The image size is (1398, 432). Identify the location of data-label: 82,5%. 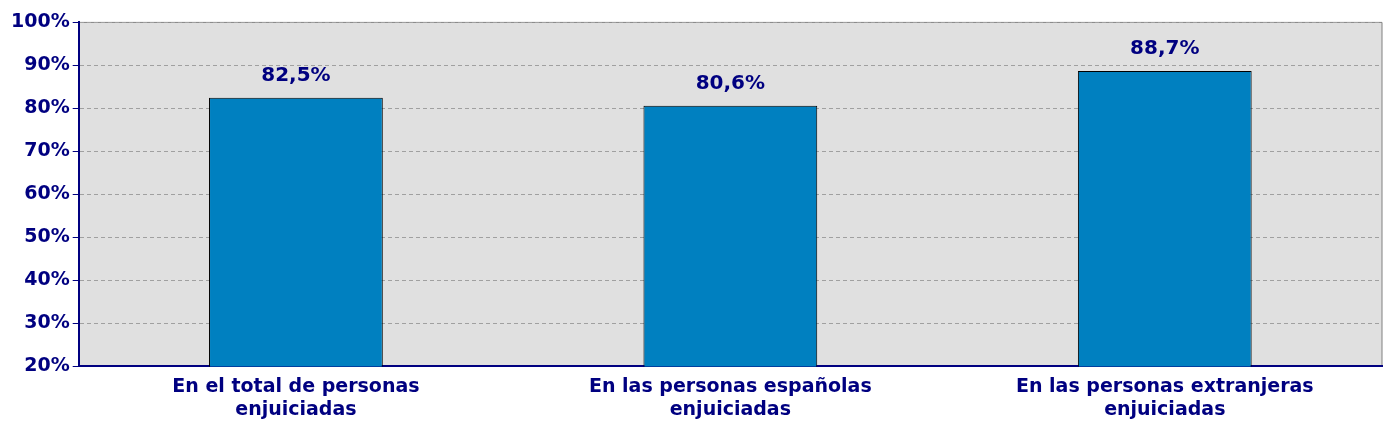
(296, 73).